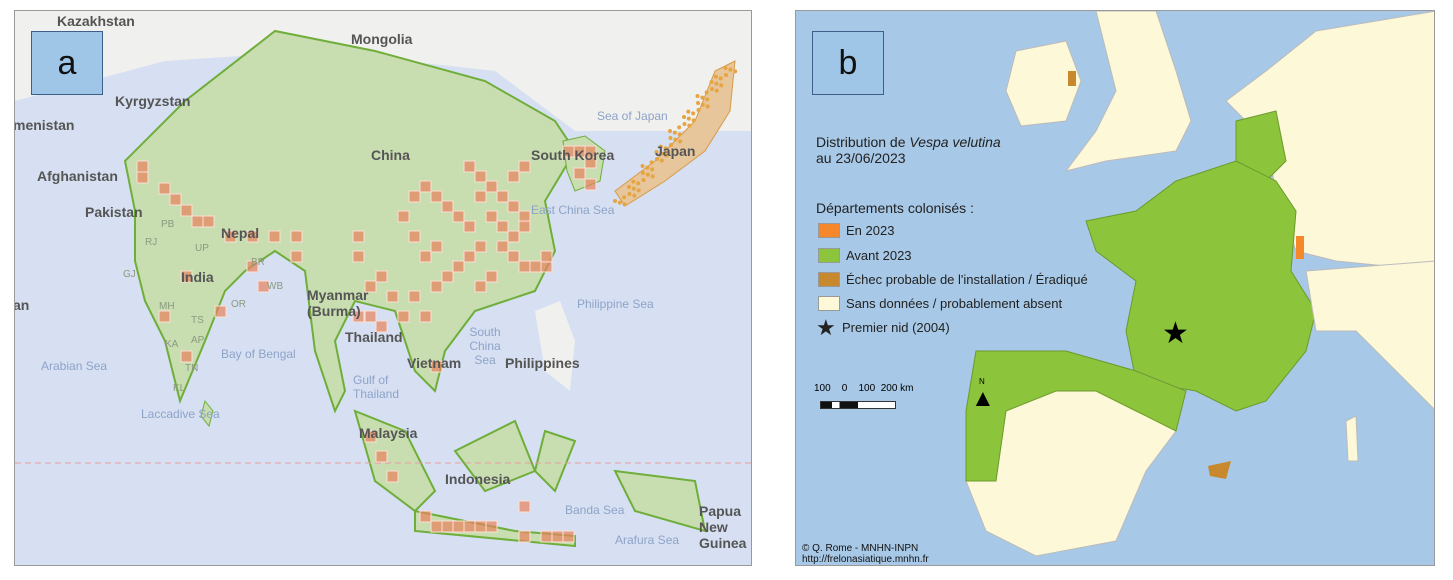 This screenshot has height=580, width=1453. What do you see at coordinates (151, 242) in the screenshot?
I see `state-label: RJ` at bounding box center [151, 242].